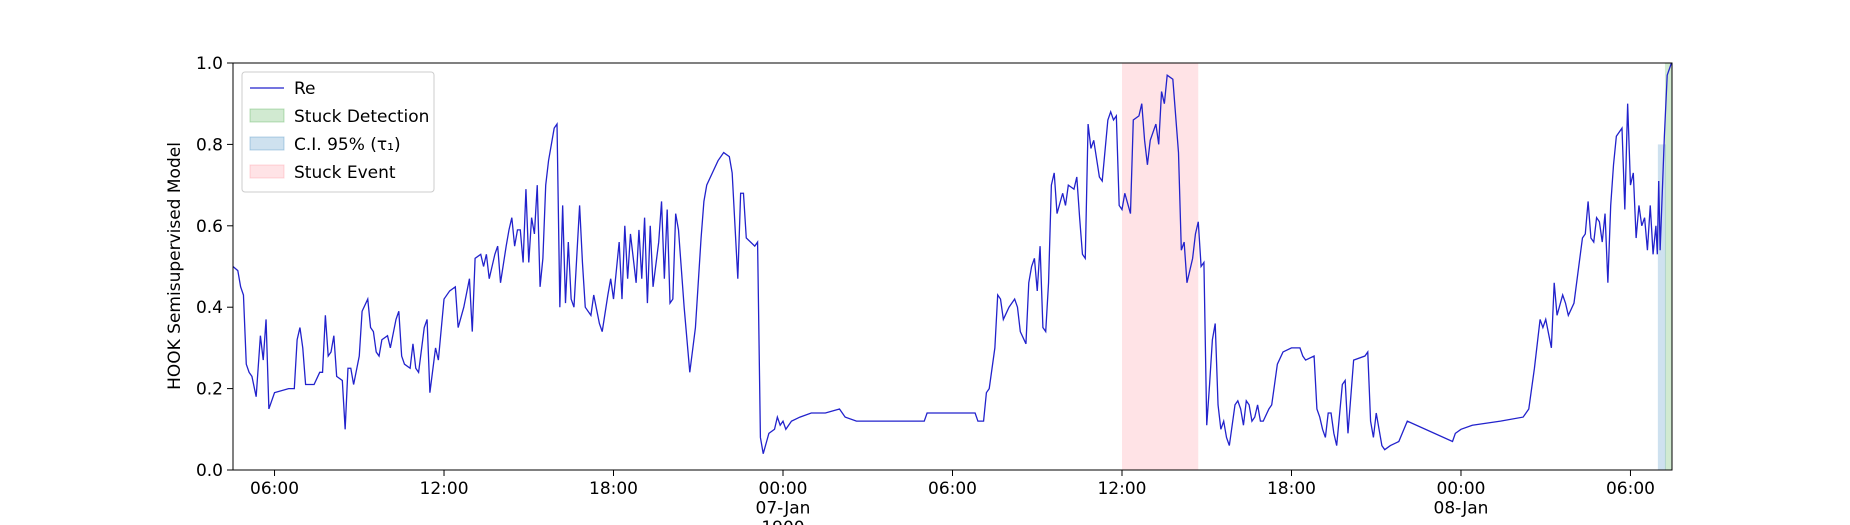  I want to click on legend-label: Stuck Event, so click(345, 173).